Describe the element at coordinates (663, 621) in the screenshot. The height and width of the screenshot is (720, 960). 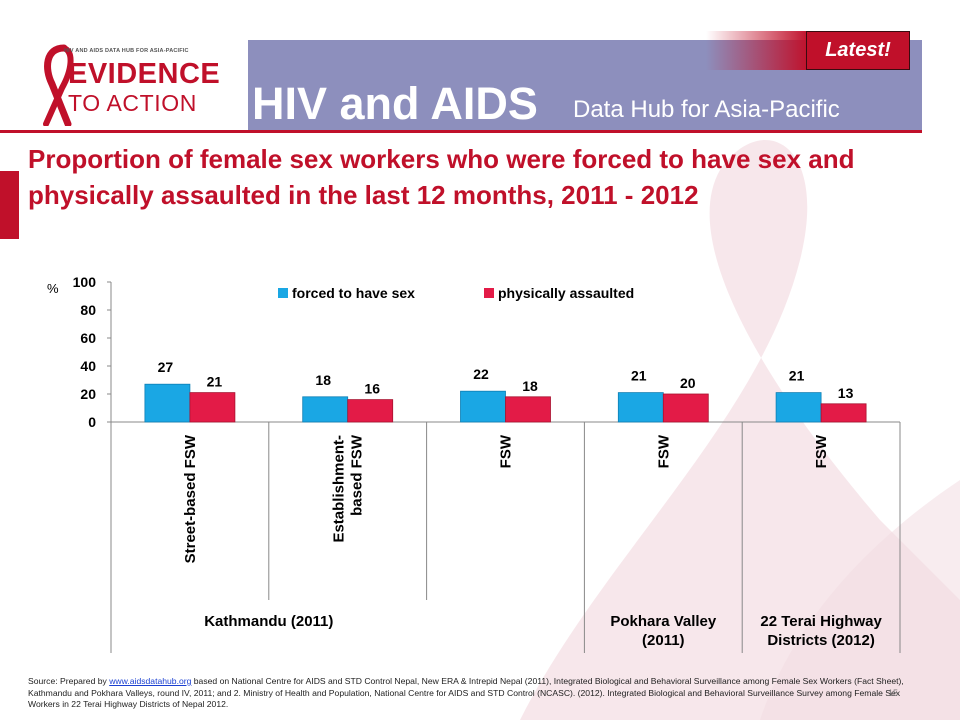
I see `group-label: Pokhara Valley` at that location.